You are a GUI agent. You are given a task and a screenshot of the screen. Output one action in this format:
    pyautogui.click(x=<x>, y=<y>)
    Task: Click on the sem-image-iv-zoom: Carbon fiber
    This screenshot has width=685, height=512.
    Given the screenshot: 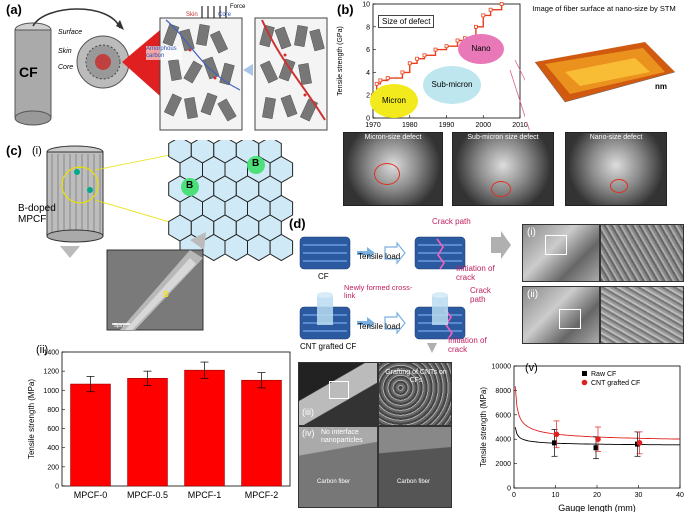 What is the action you would take?
    pyautogui.click(x=415, y=467)
    